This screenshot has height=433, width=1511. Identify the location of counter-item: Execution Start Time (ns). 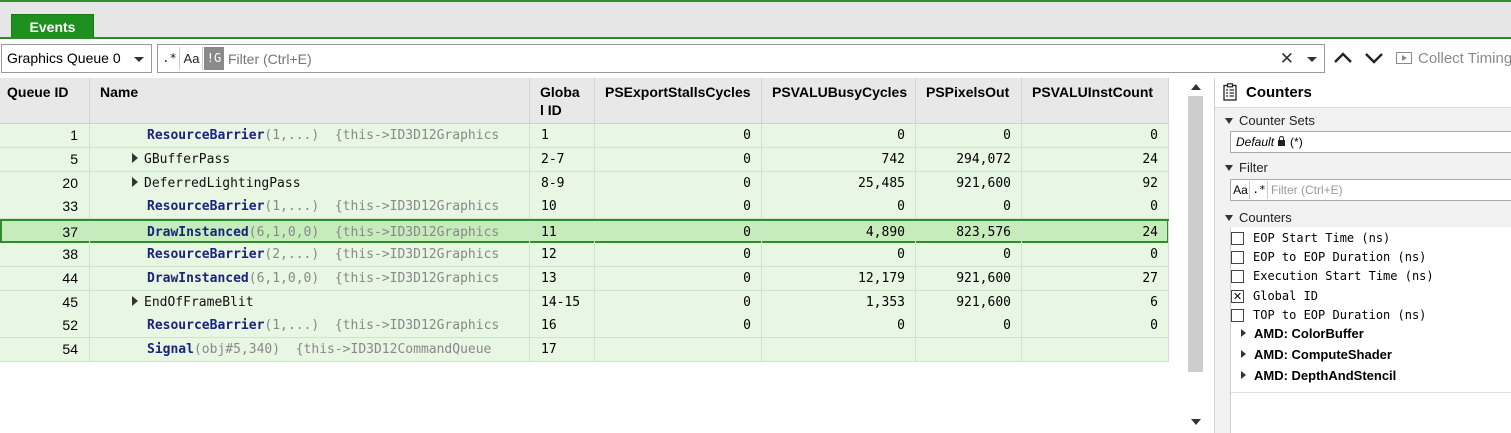
(1332, 276).